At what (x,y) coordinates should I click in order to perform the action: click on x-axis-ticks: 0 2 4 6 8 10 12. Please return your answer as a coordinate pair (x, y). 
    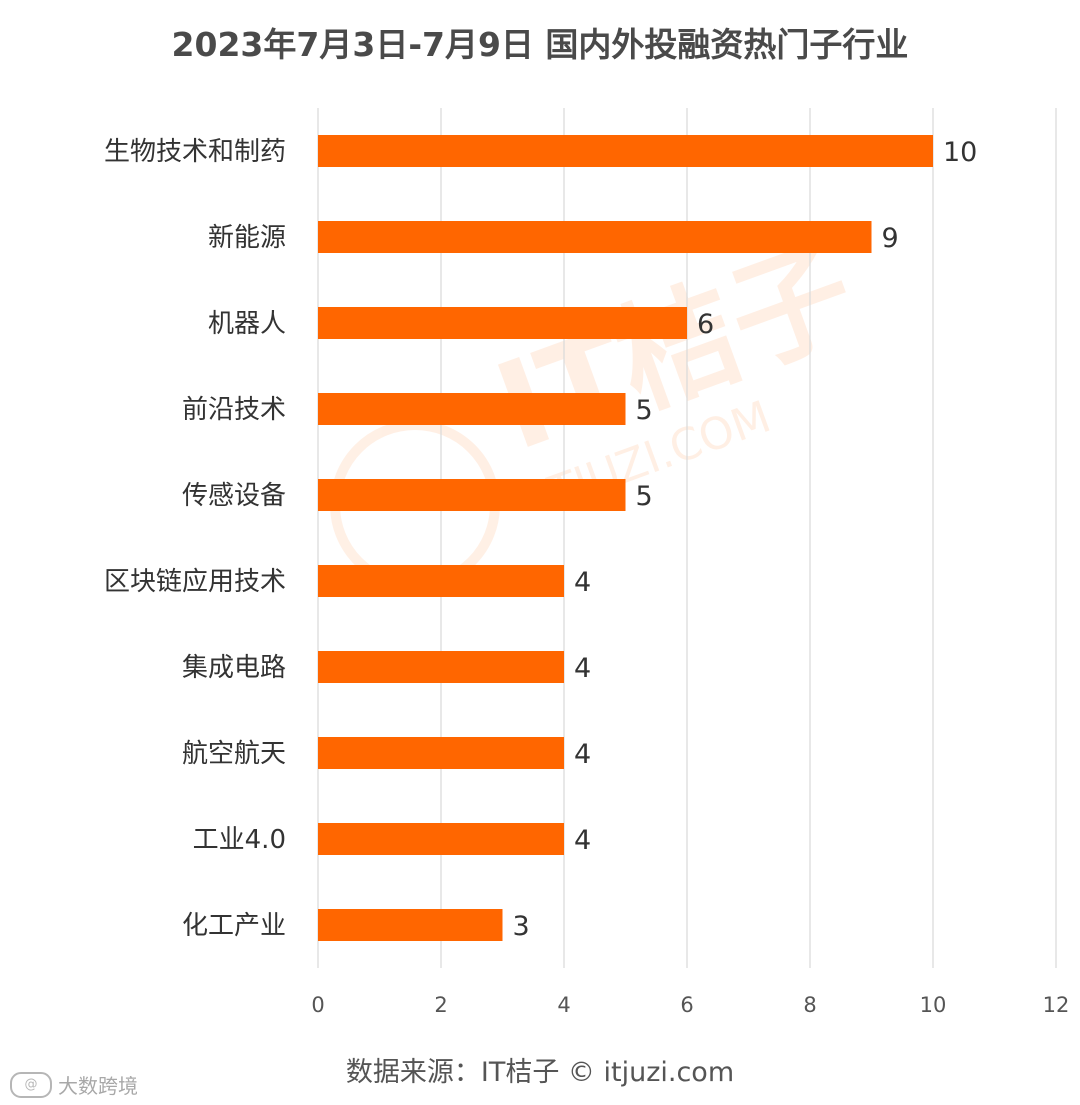
    Looking at the image, I should click on (690, 1005).